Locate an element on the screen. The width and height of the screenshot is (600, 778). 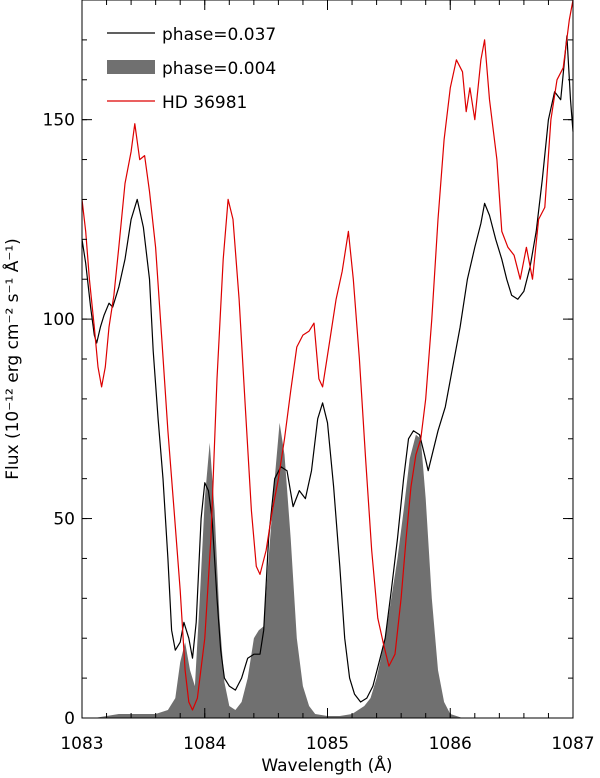
legend: phase=0.037 phase=0.004 HD 36981 is located at coordinates (191, 69).